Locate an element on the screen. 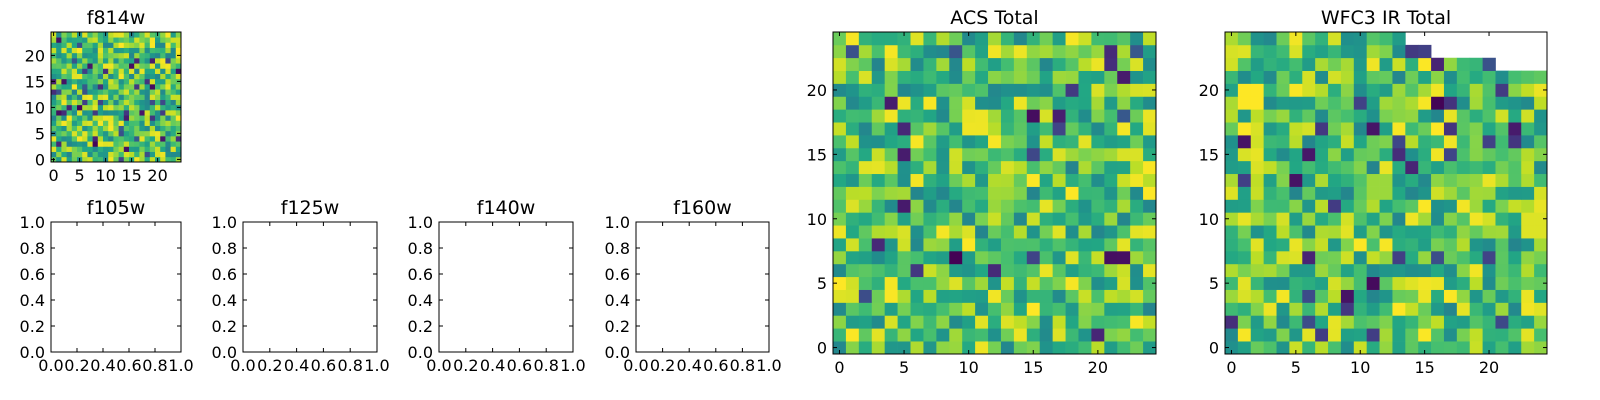  y-tick-label: 0.2 is located at coordinates (224, 326).